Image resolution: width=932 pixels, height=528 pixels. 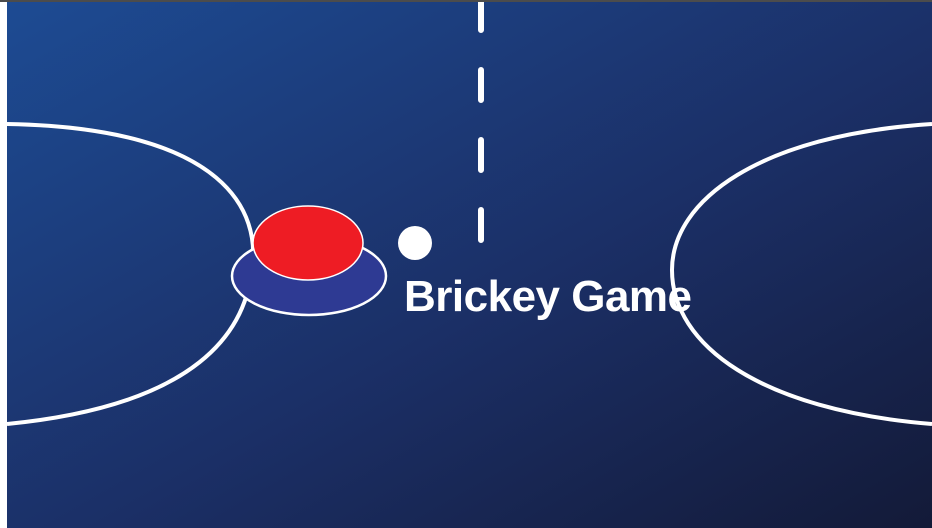 What do you see at coordinates (308, 243) in the screenshot?
I see `mallet-cap` at bounding box center [308, 243].